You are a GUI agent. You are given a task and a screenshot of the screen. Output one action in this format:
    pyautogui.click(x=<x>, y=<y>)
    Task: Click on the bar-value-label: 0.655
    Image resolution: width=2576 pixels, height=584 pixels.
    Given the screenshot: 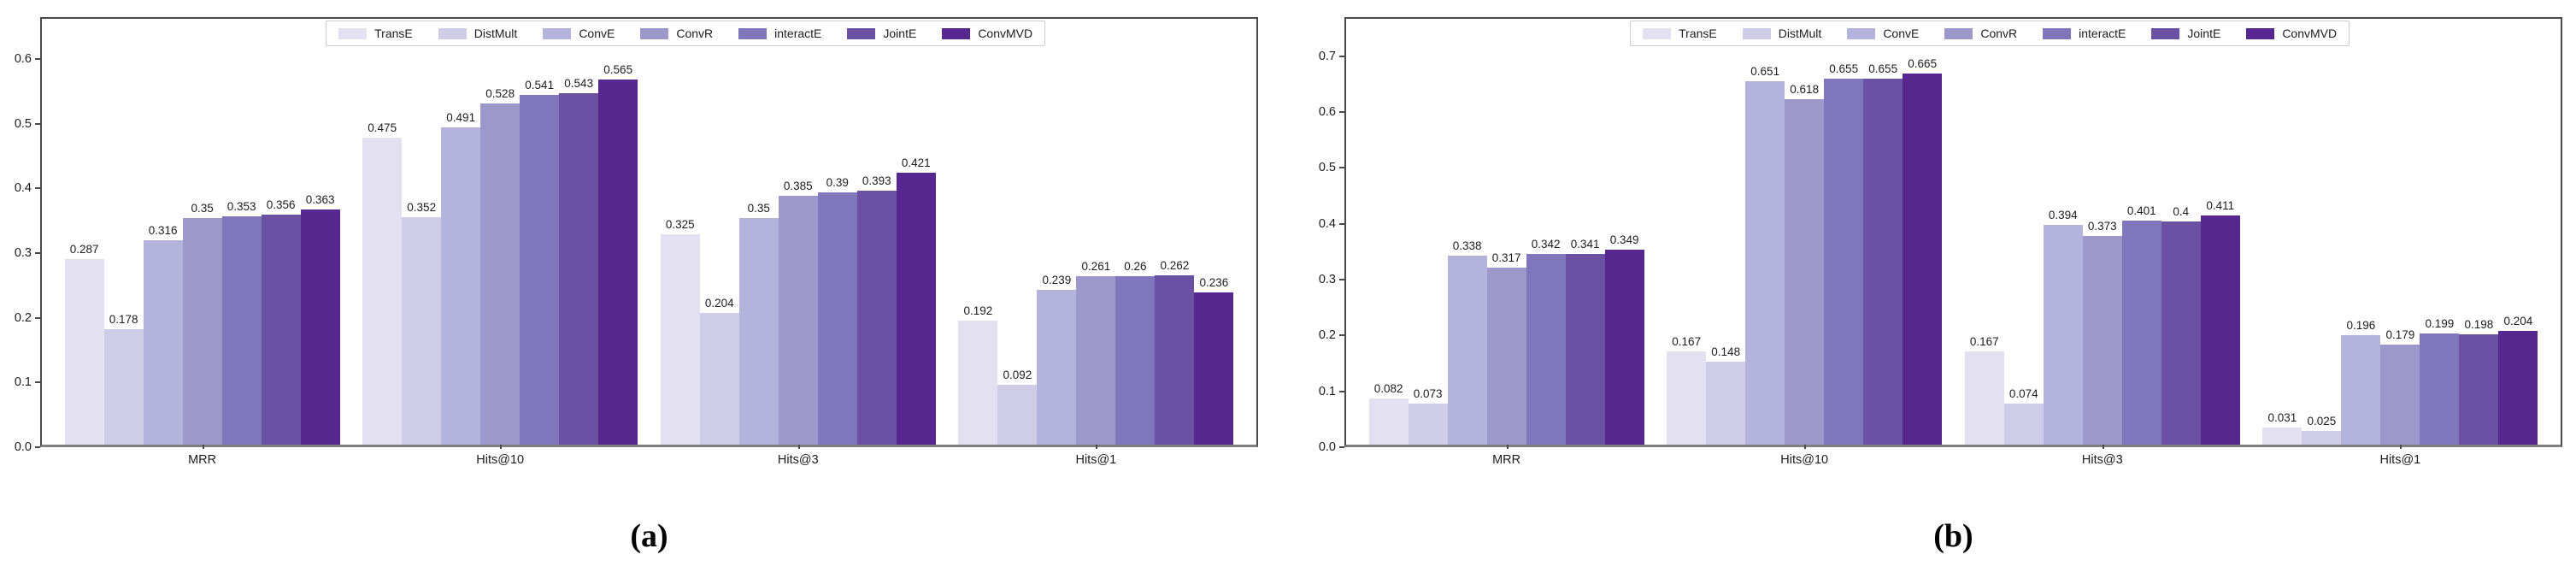 What is the action you would take?
    pyautogui.click(x=1844, y=69)
    